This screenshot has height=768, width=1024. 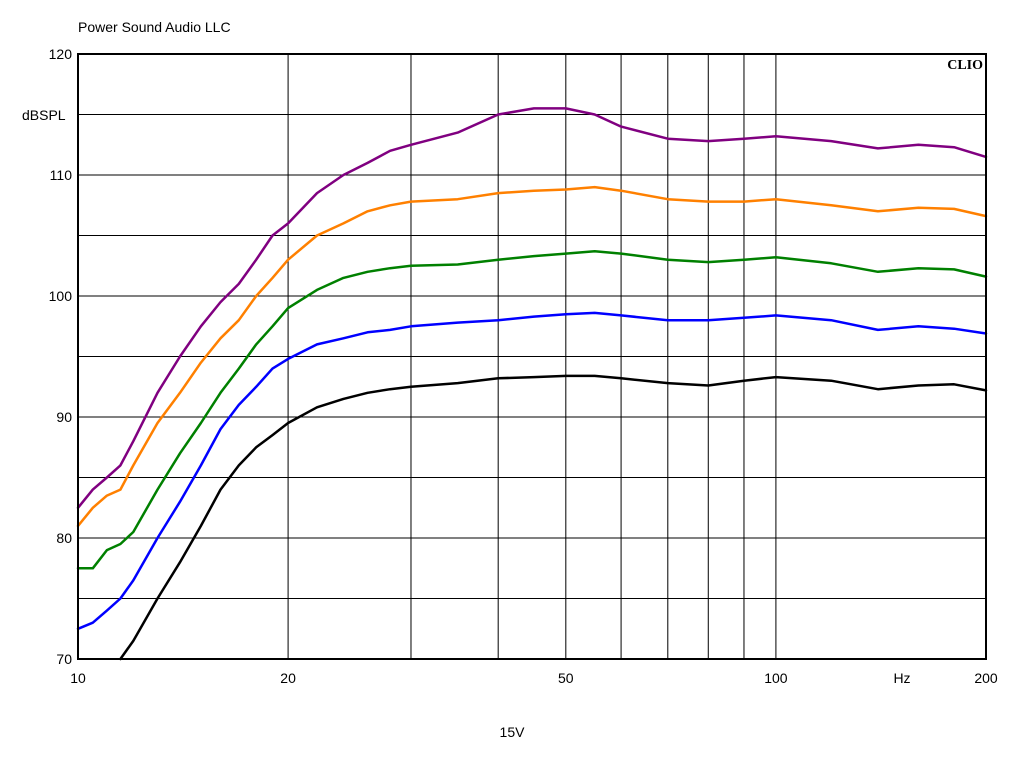 What do you see at coordinates (61, 175) in the screenshot?
I see `y-tick-label: 110` at bounding box center [61, 175].